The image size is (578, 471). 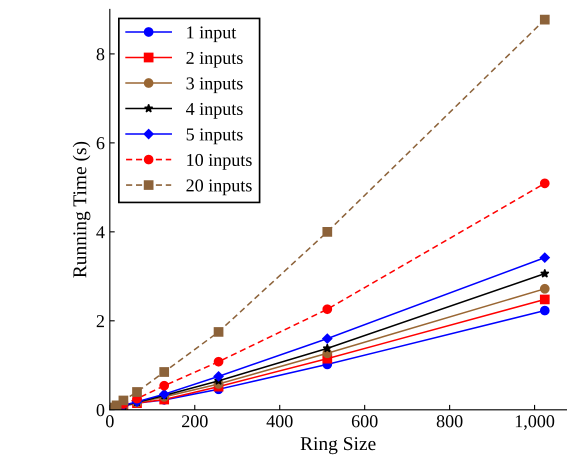 What do you see at coordinates (219, 187) in the screenshot?
I see `legend-label: 20 inputs` at bounding box center [219, 187].